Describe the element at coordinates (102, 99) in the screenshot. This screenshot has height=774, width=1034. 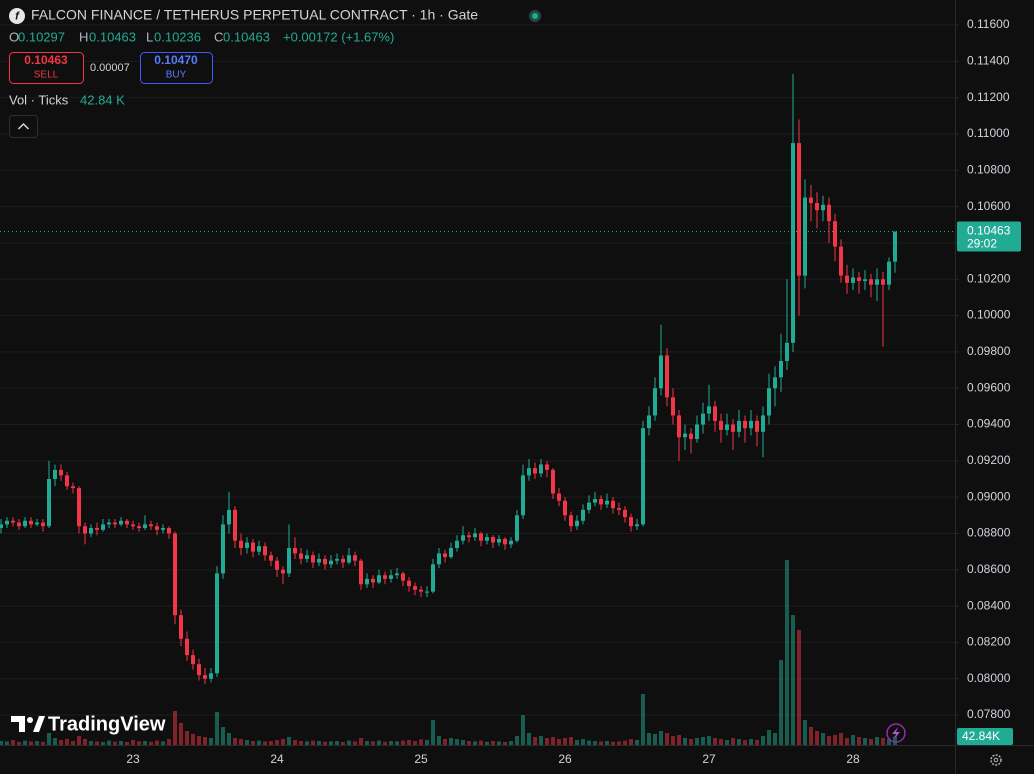
I see `volume-value: 42.84 K` at that location.